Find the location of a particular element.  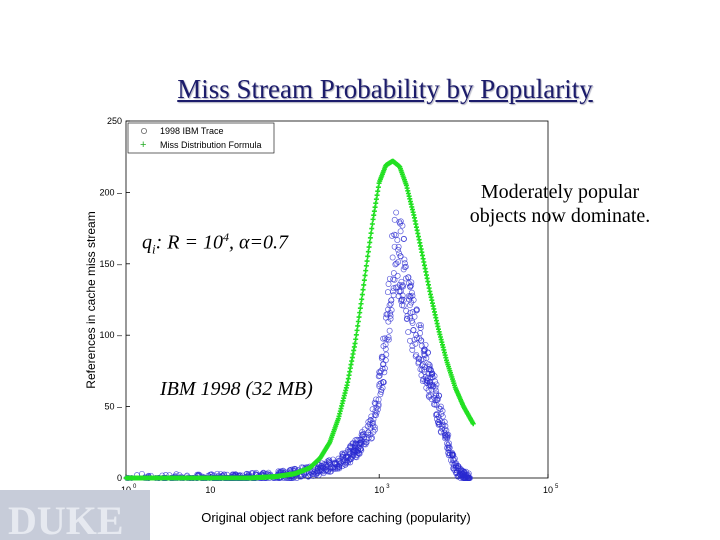

university-logo: DUKE is located at coordinates (75, 515).